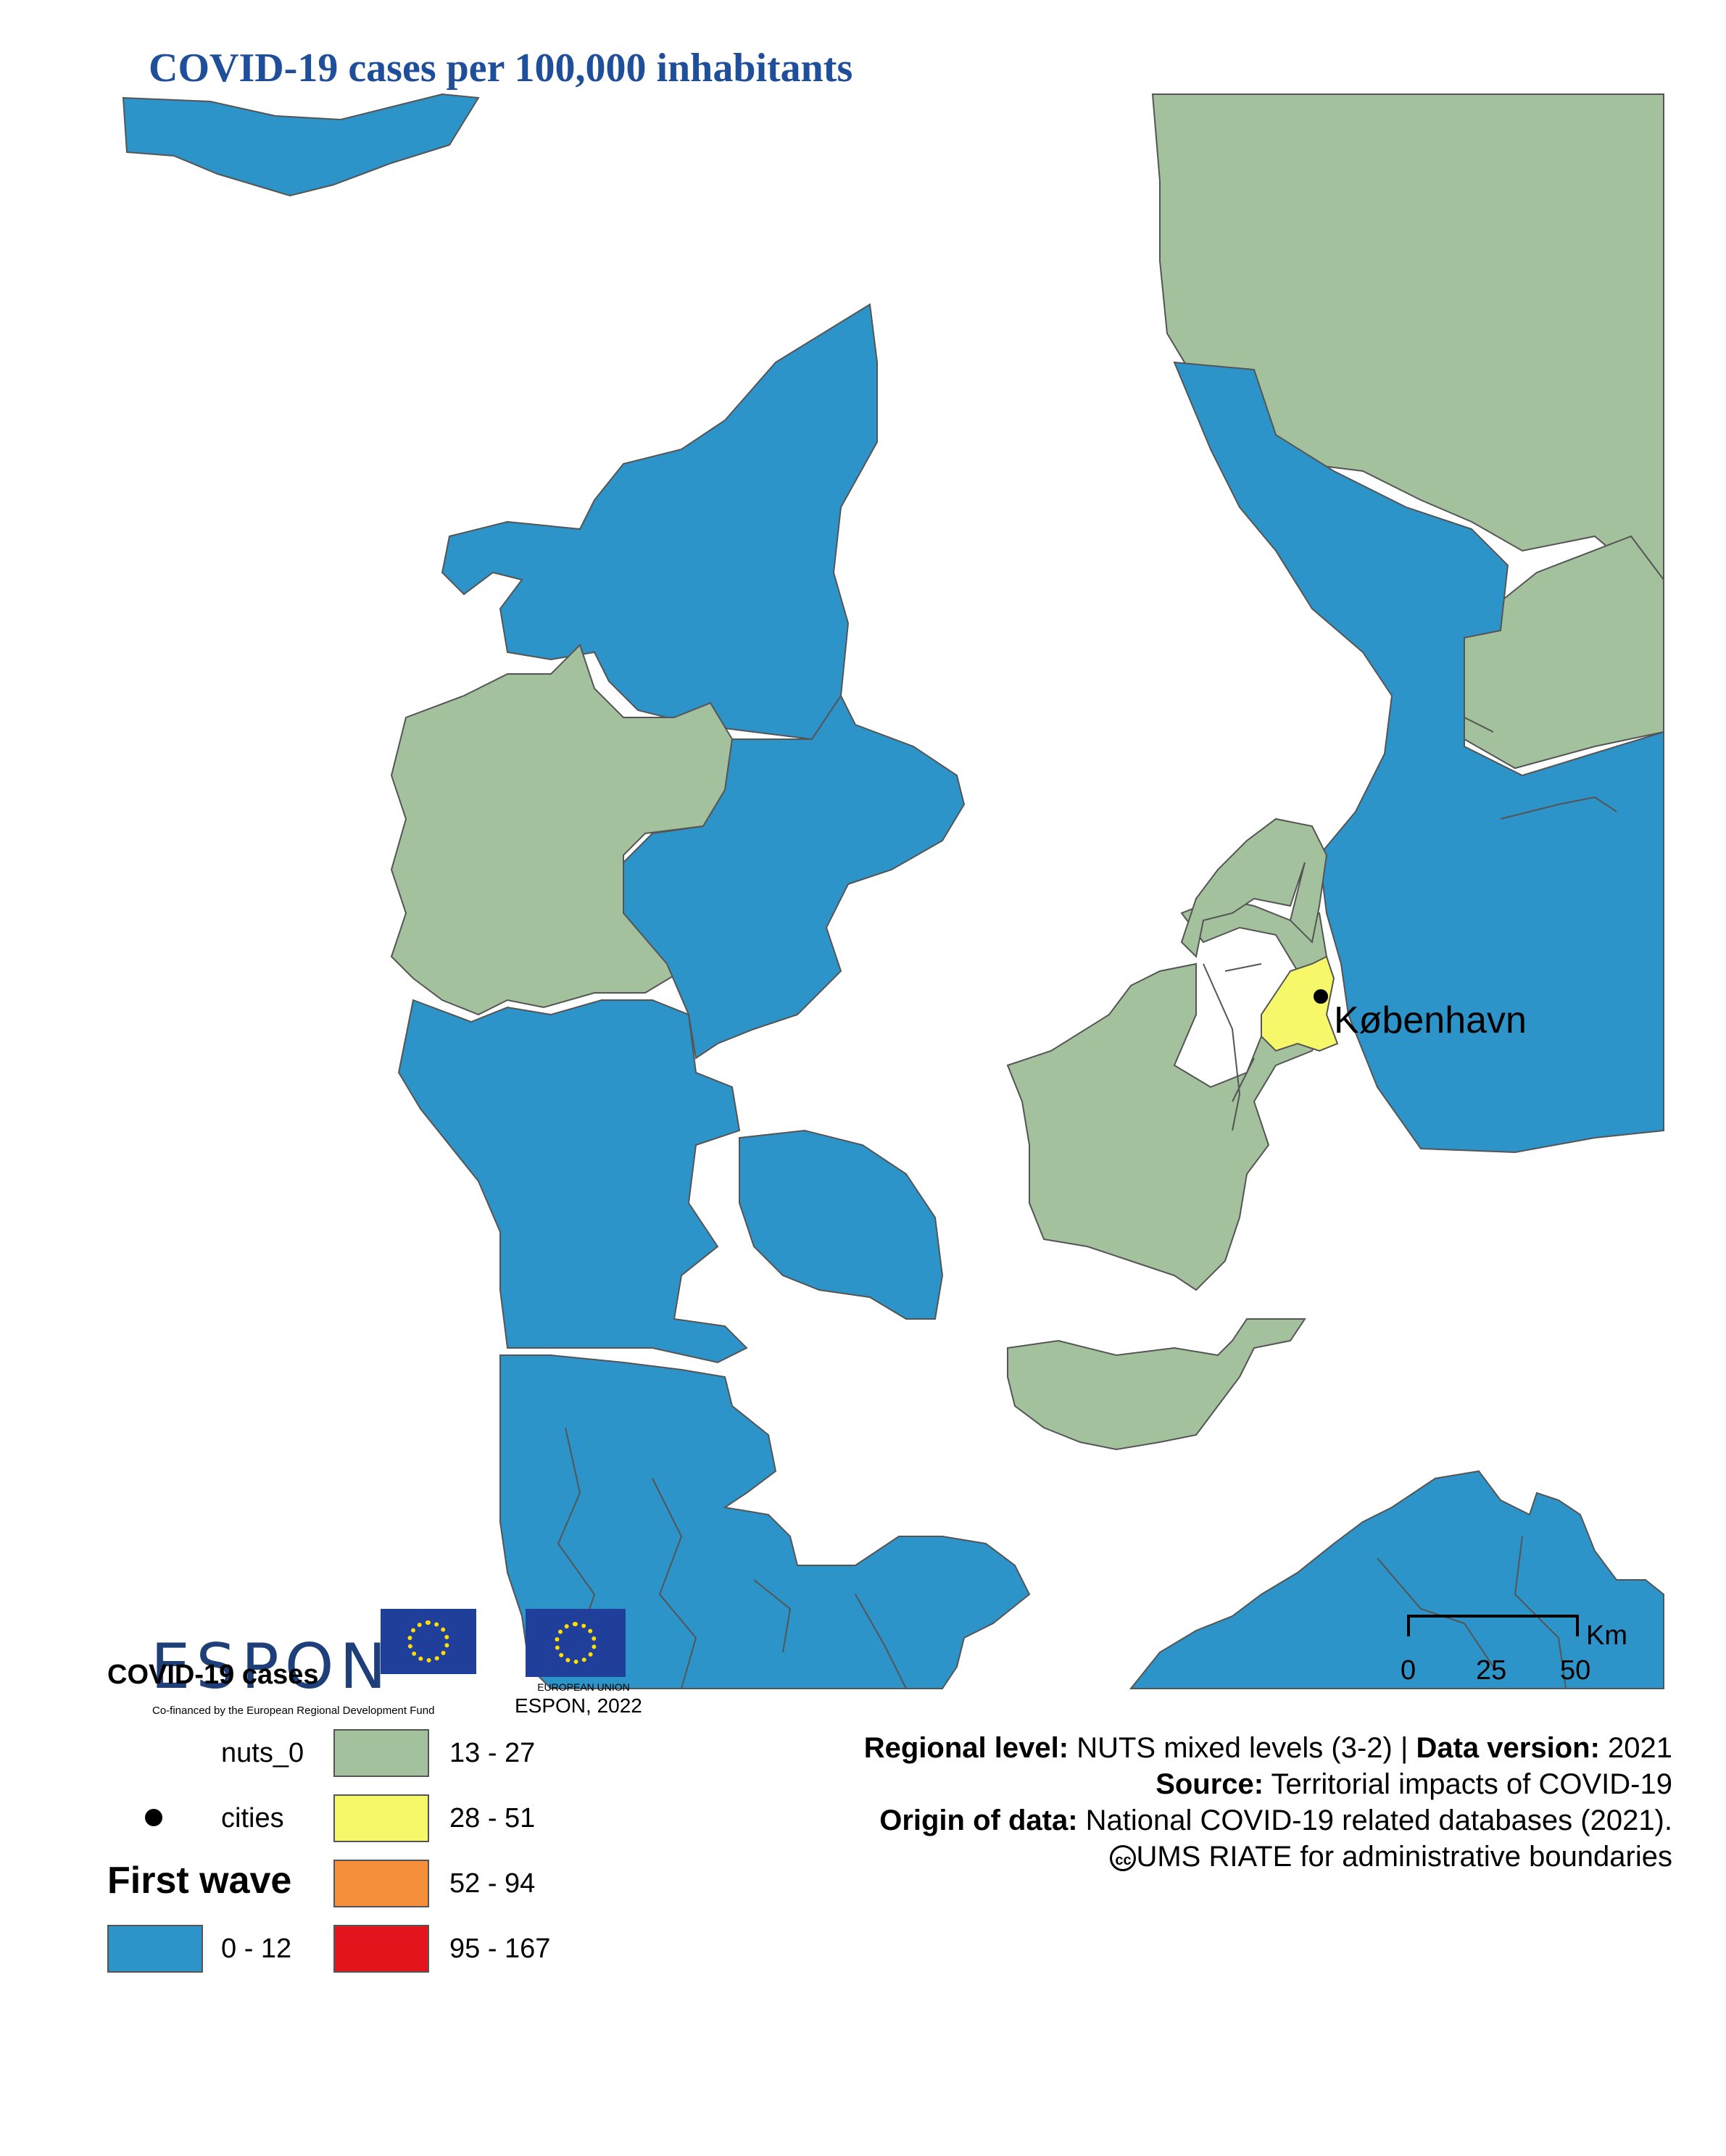 The height and width of the screenshot is (2156, 1726). I want to click on espon-logo: ESPON, so click(271, 1667).